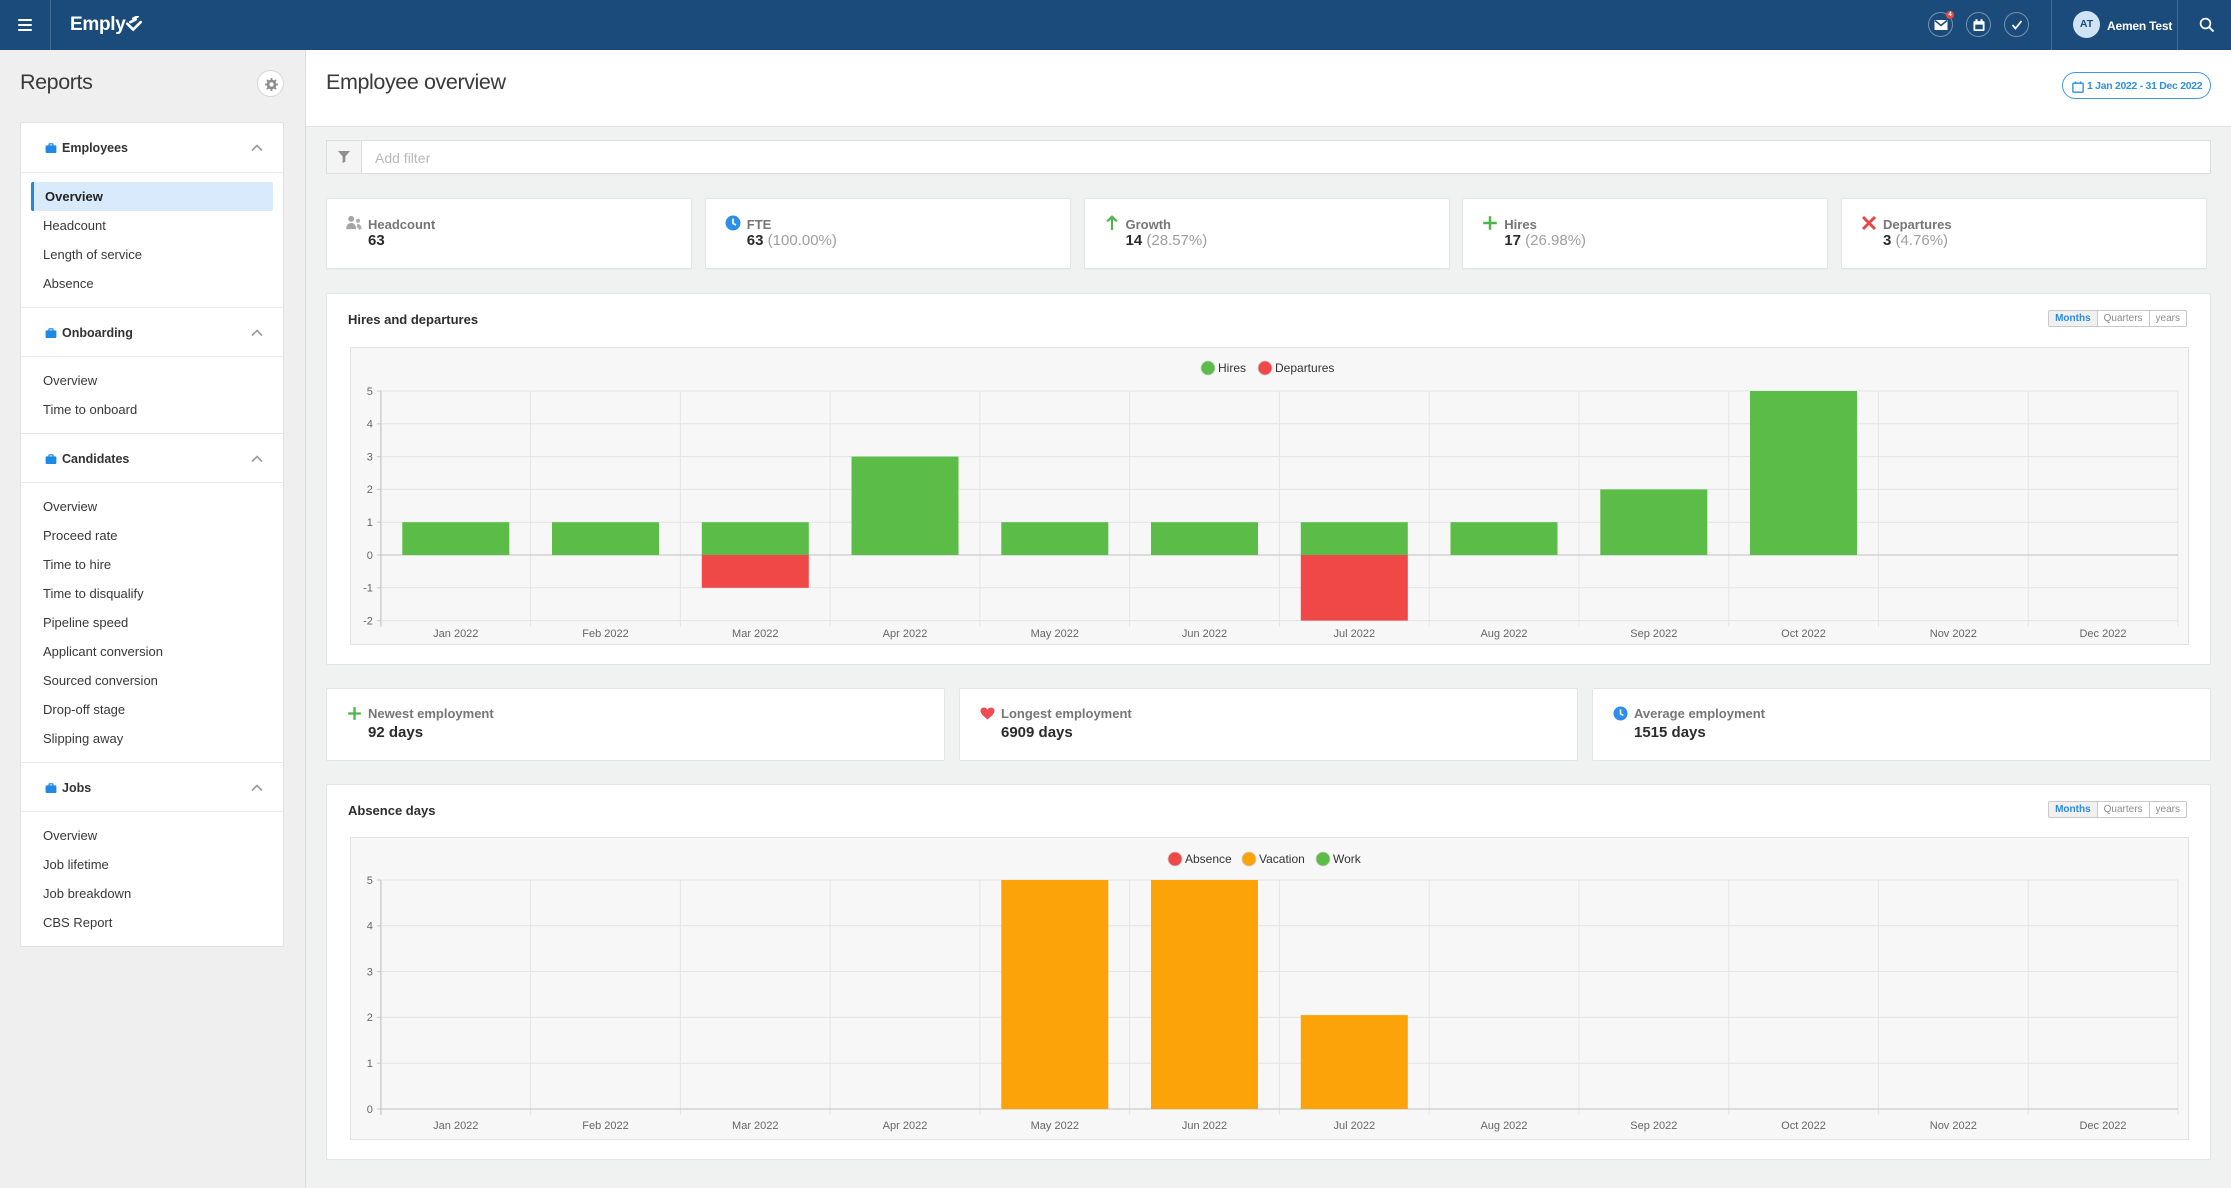  Describe the element at coordinates (1304, 368) in the screenshot. I see `svg-text: Departures` at that location.